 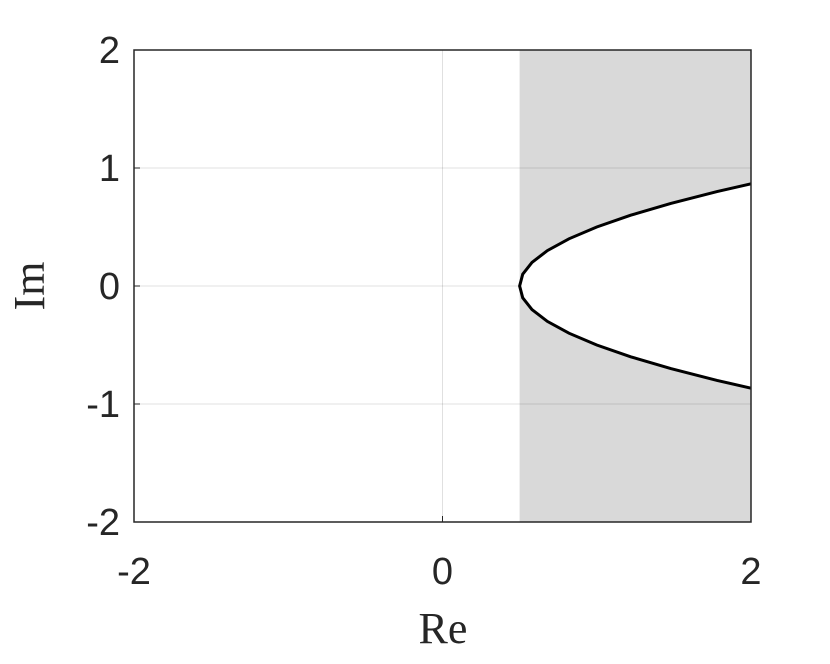 I want to click on y-axis-label: Im, so click(x=29, y=286).